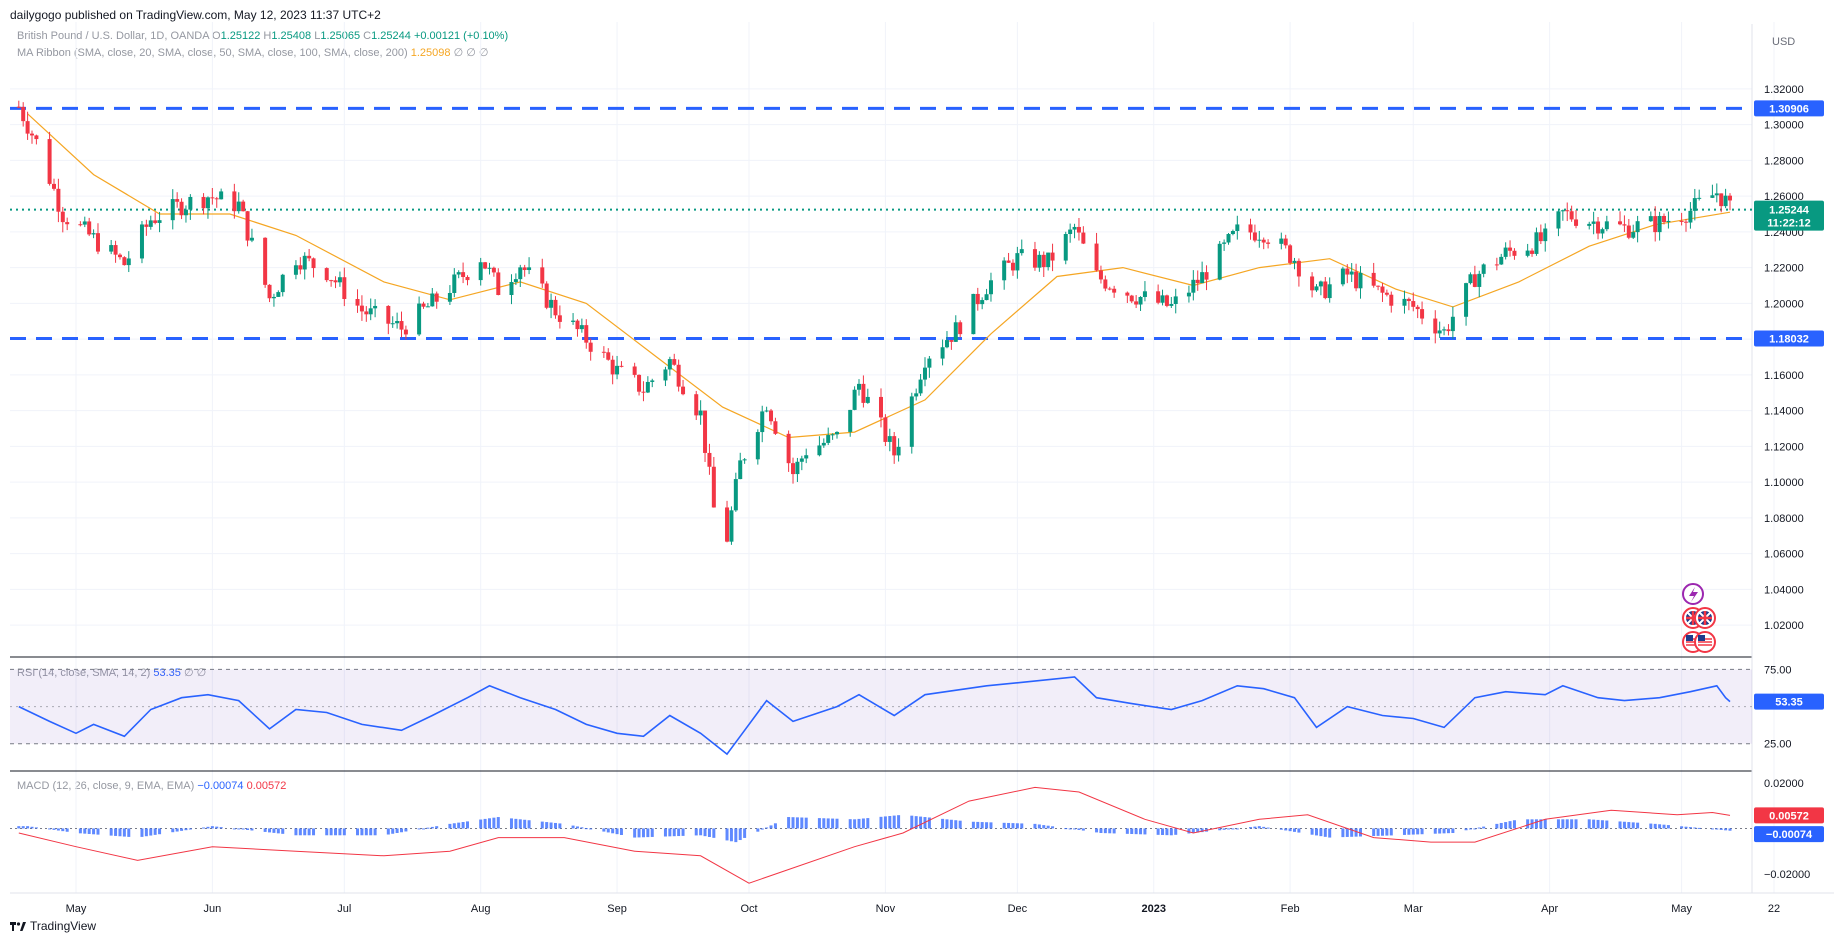  Describe the element at coordinates (367, 36) in the screenshot. I see `legend-c-label: C` at that location.